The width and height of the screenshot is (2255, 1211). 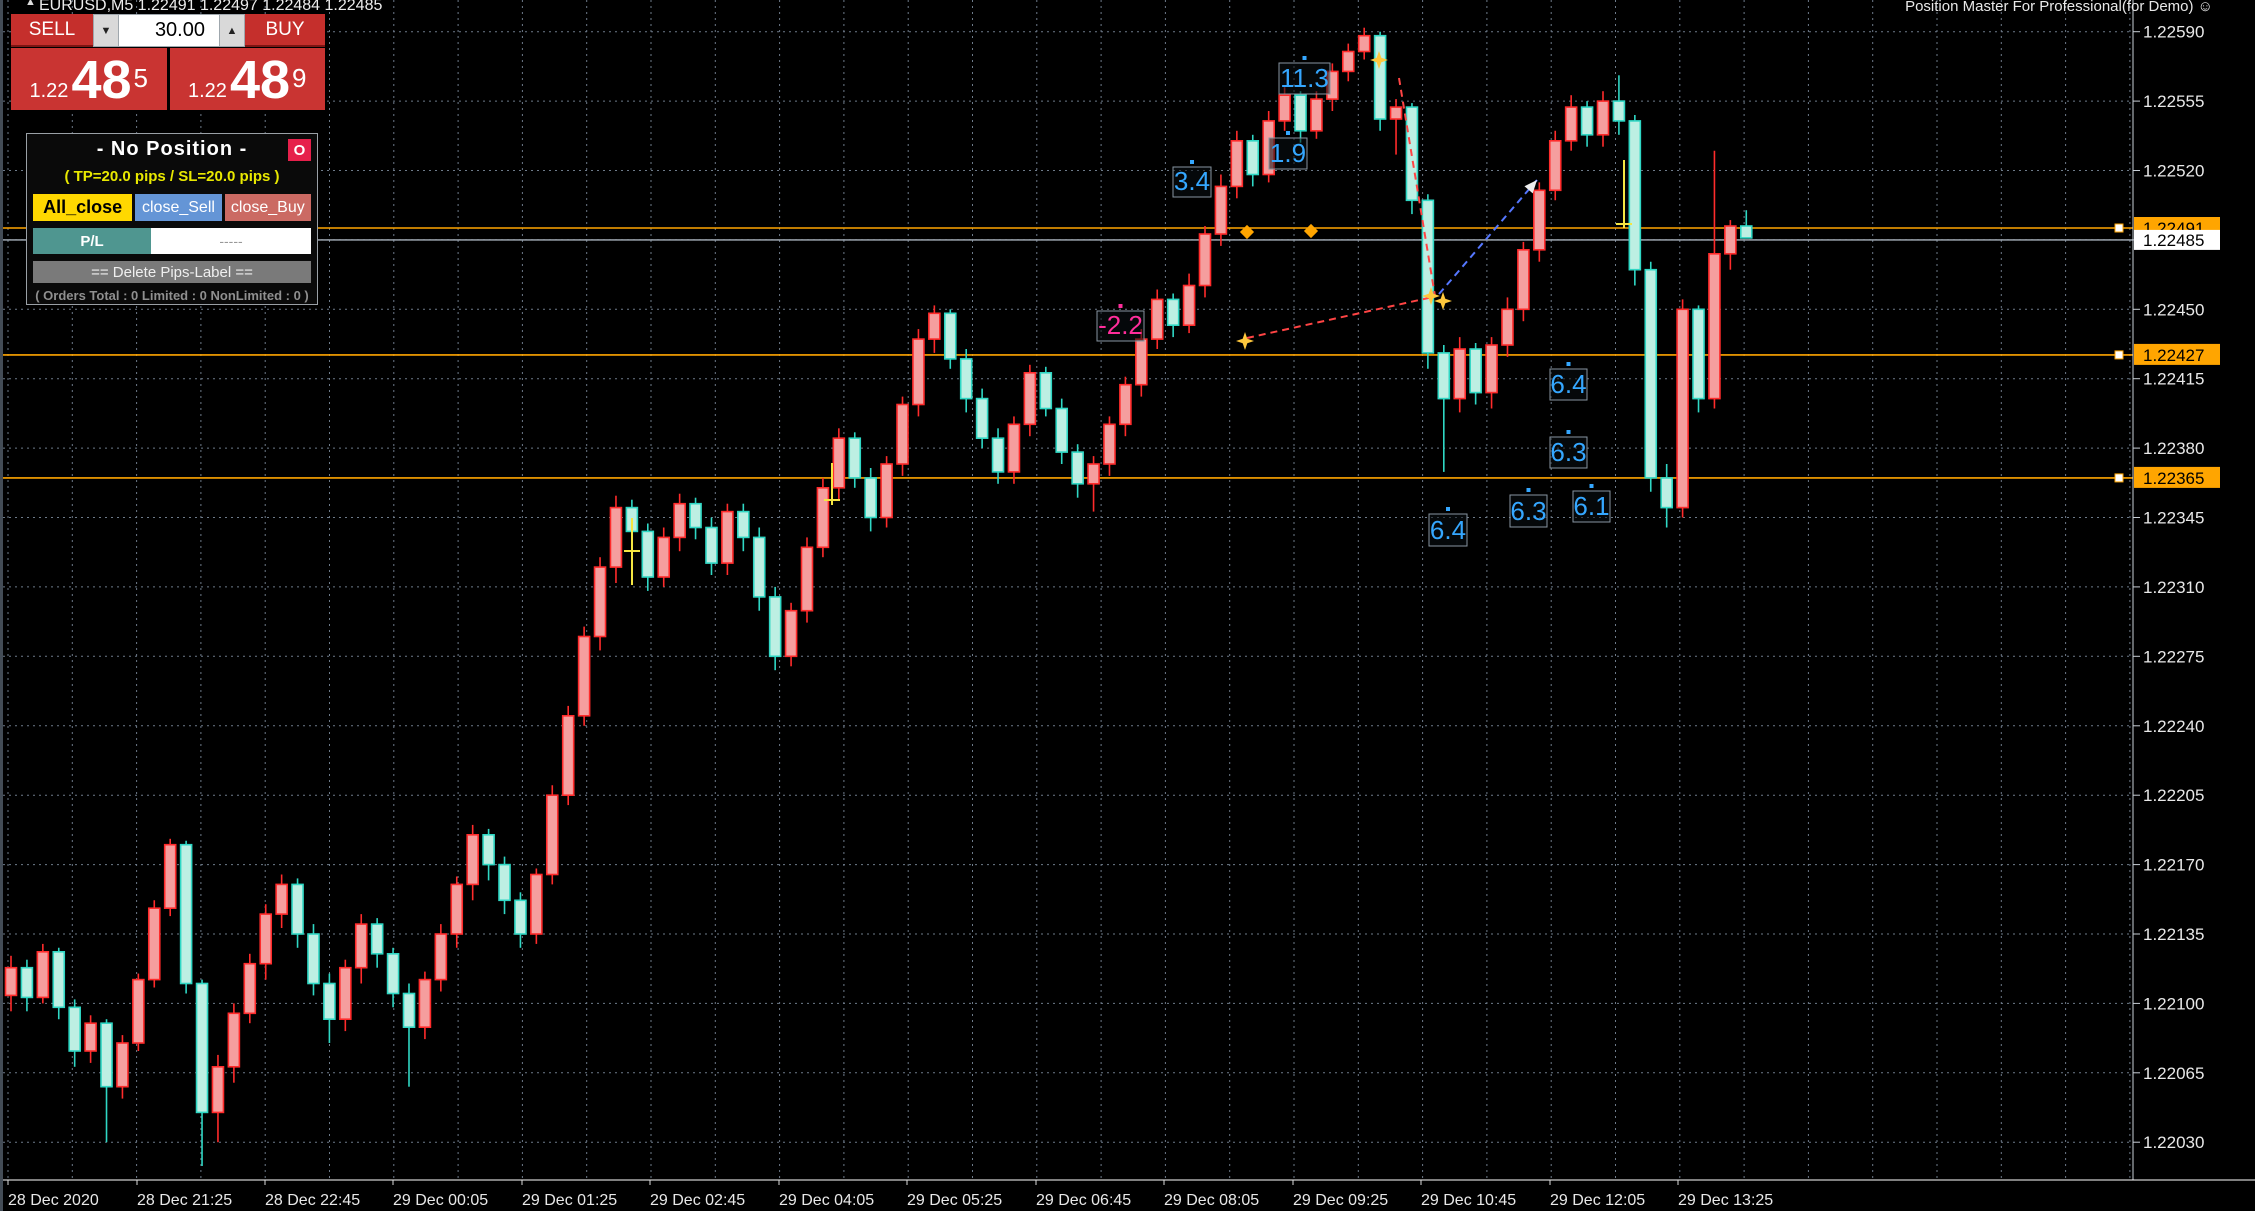 I want to click on current-price: 1.22485, so click(x=1111, y=239).